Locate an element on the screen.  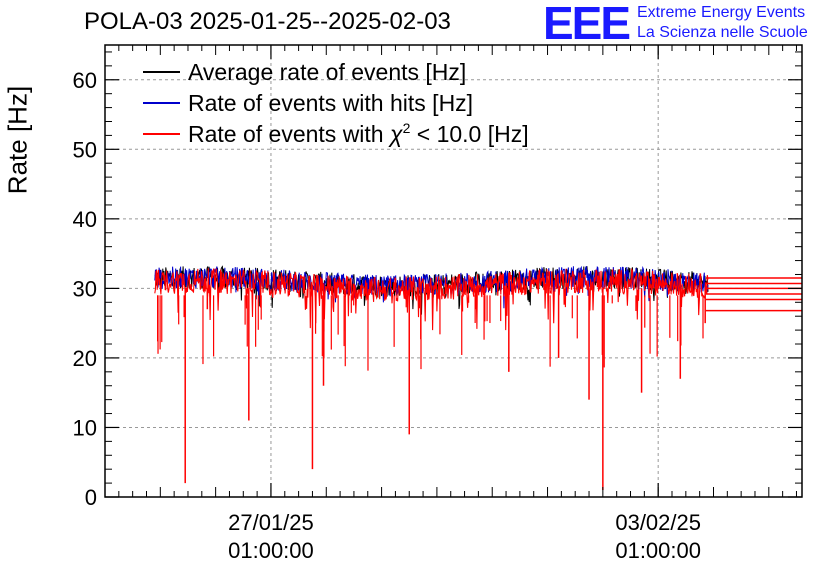
logo-line-1: Extreme Energy Events is located at coordinates (721, 12).